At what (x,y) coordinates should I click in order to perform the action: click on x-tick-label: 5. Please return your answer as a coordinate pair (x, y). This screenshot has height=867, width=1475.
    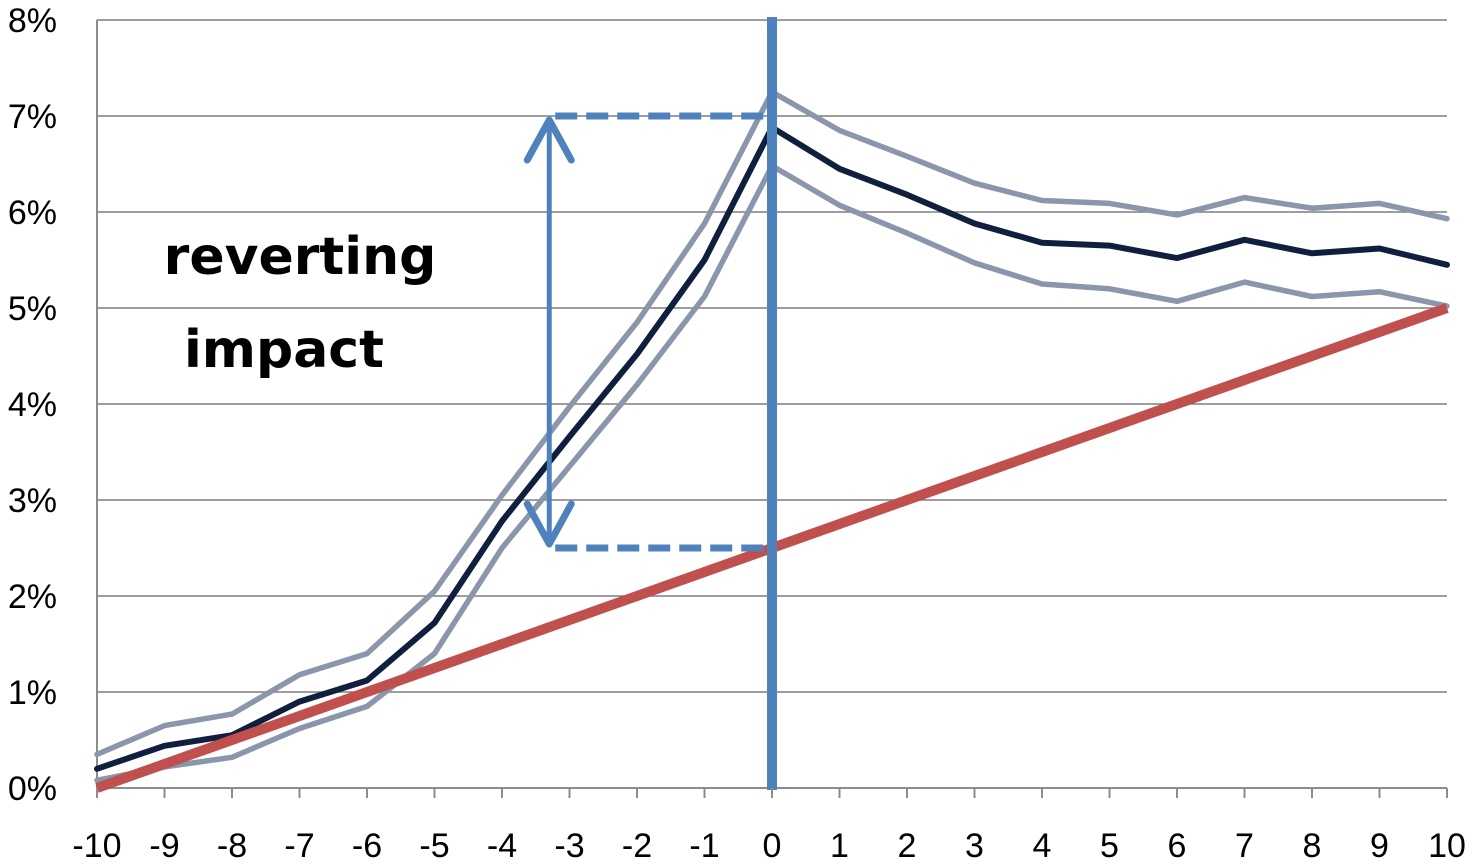
    Looking at the image, I should click on (1109, 846).